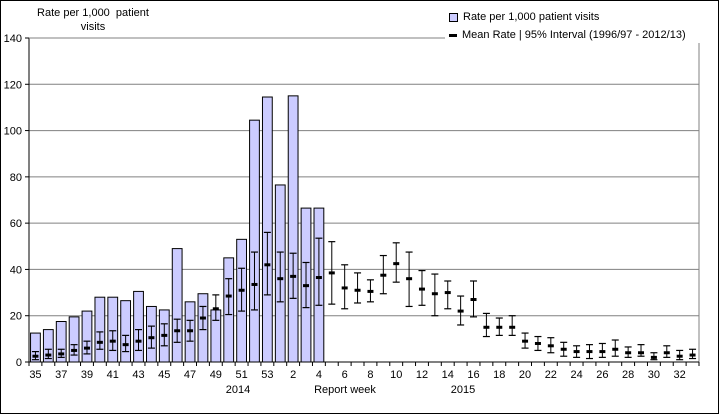 This screenshot has width=719, height=414. What do you see at coordinates (345, 390) in the screenshot?
I see `x-axis-title: Report week` at bounding box center [345, 390].